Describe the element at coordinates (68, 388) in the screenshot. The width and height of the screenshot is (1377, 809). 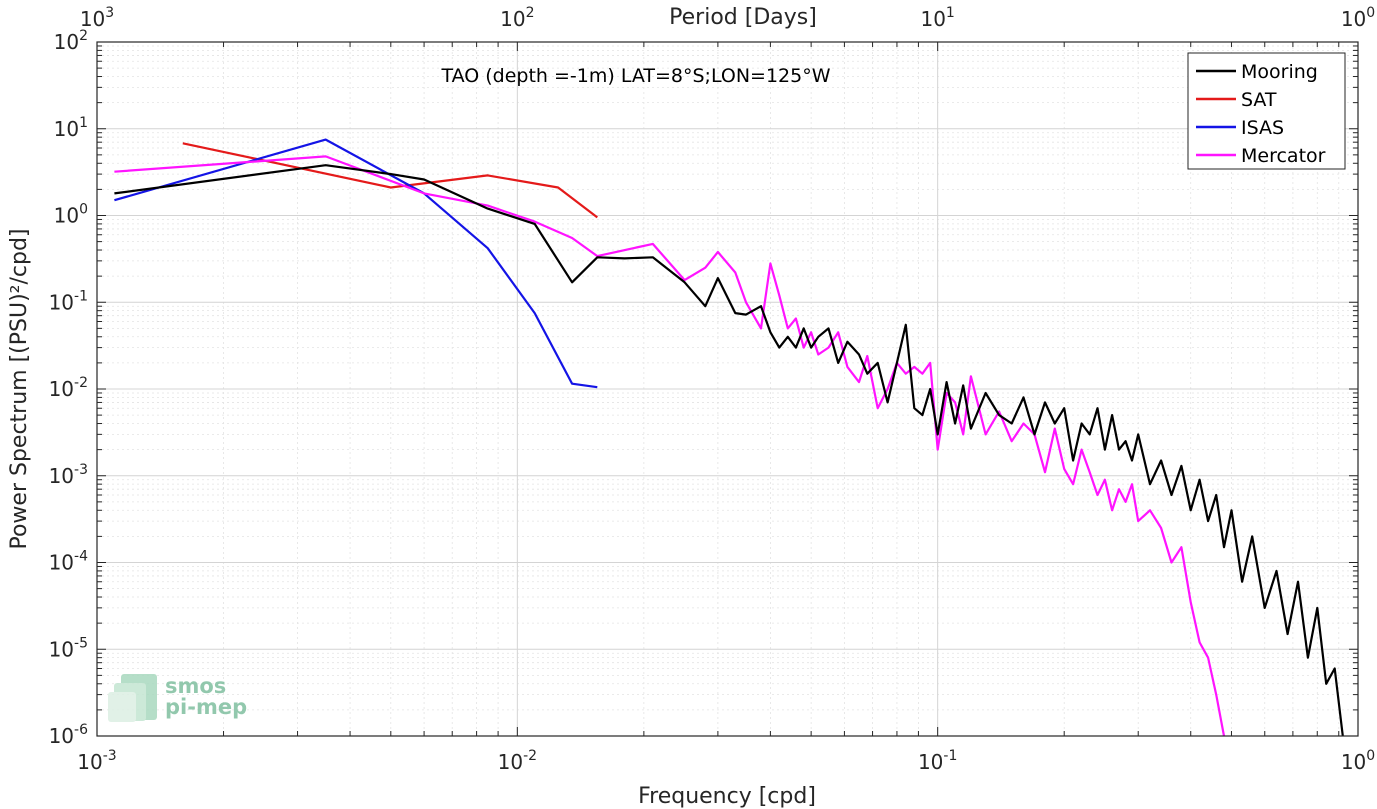
I see `y-tick-label: 10⁻²` at that location.